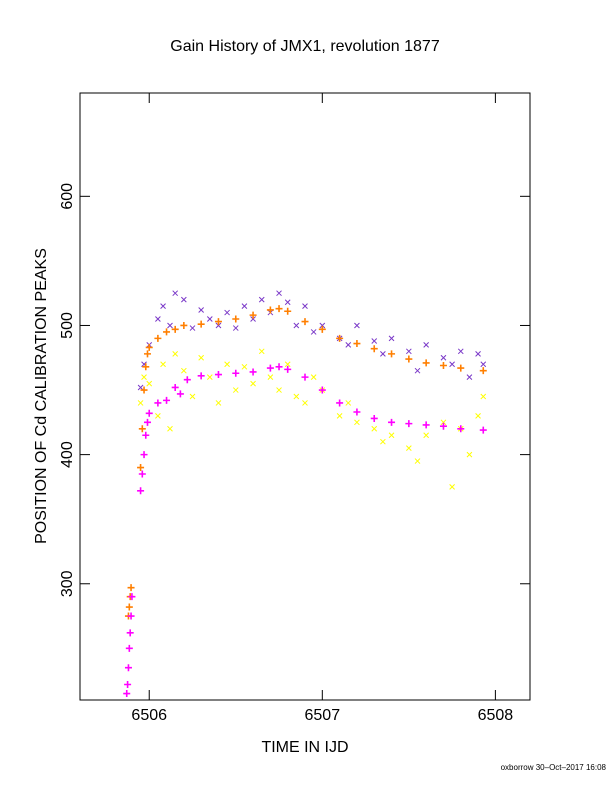 The width and height of the screenshot is (612, 792). Describe the element at coordinates (67, 325) in the screenshot. I see `y-tick-label: 500` at that location.